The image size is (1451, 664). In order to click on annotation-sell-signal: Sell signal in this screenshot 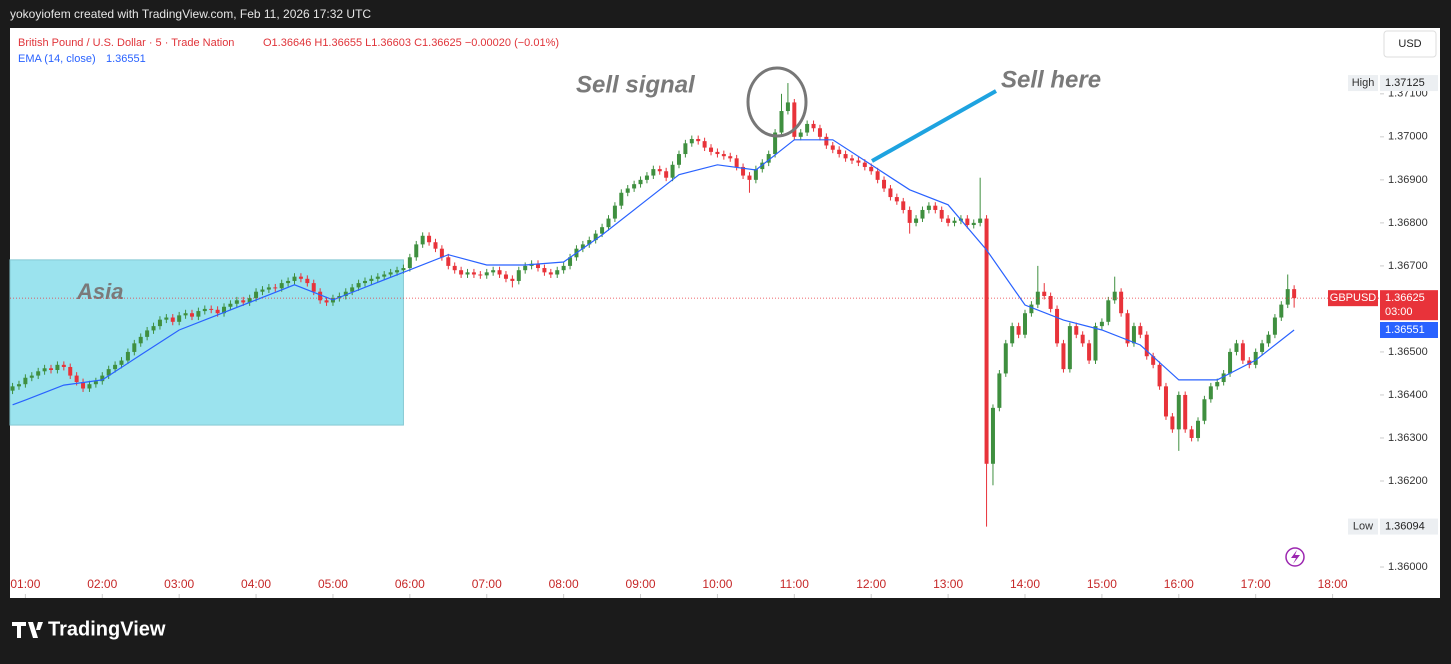, I will do `click(636, 84)`.